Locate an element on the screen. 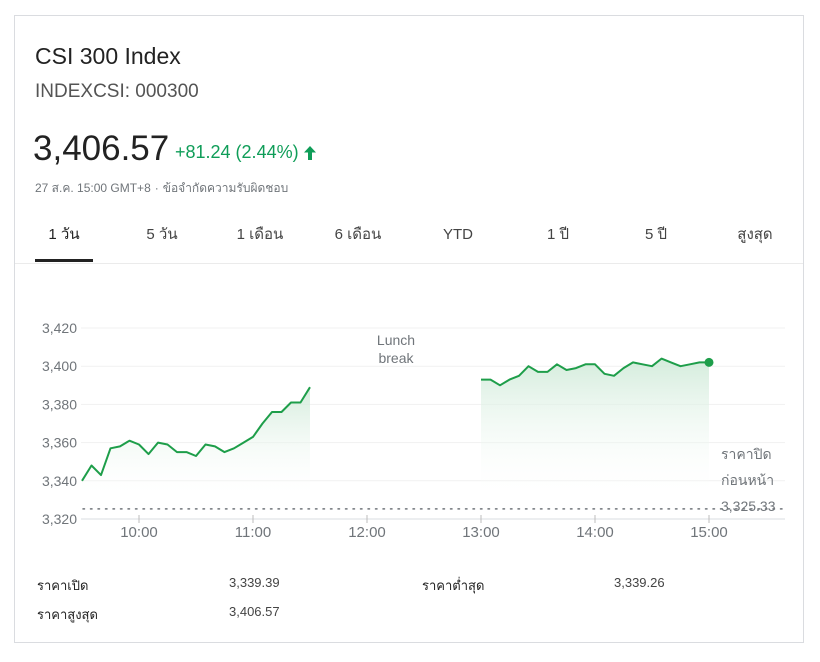  arrow-up-icon is located at coordinates (309, 152).